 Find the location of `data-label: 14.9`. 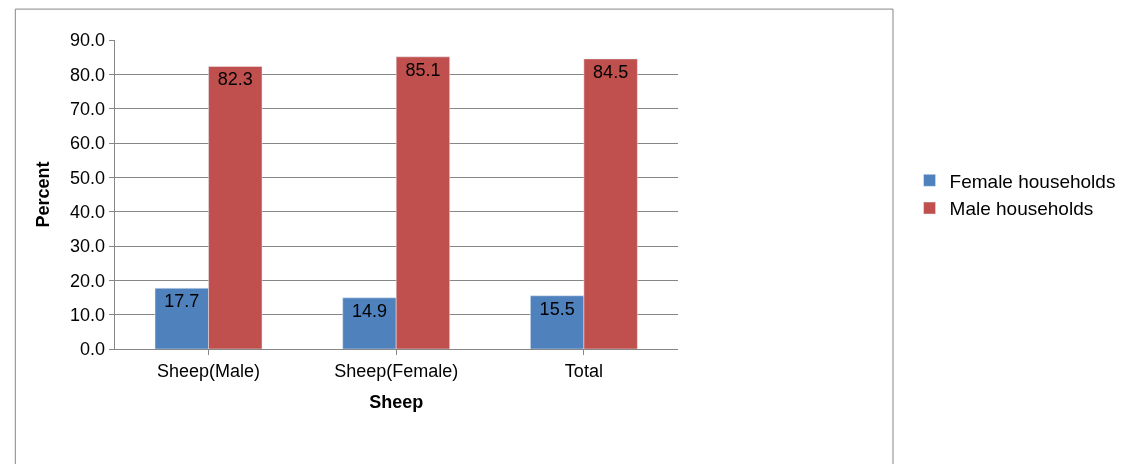

data-label: 14.9 is located at coordinates (369, 310).